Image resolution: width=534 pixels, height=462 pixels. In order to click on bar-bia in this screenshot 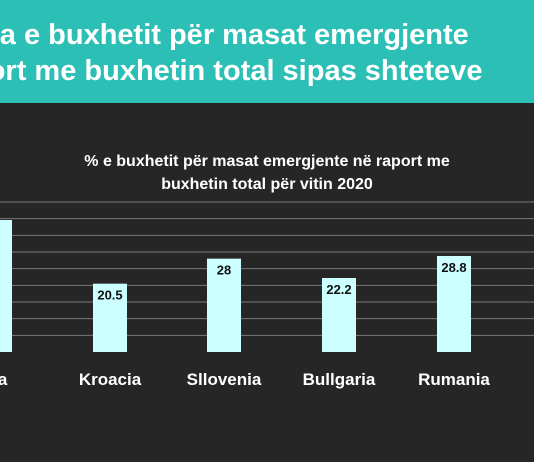, I will do `click(6, 286)`.